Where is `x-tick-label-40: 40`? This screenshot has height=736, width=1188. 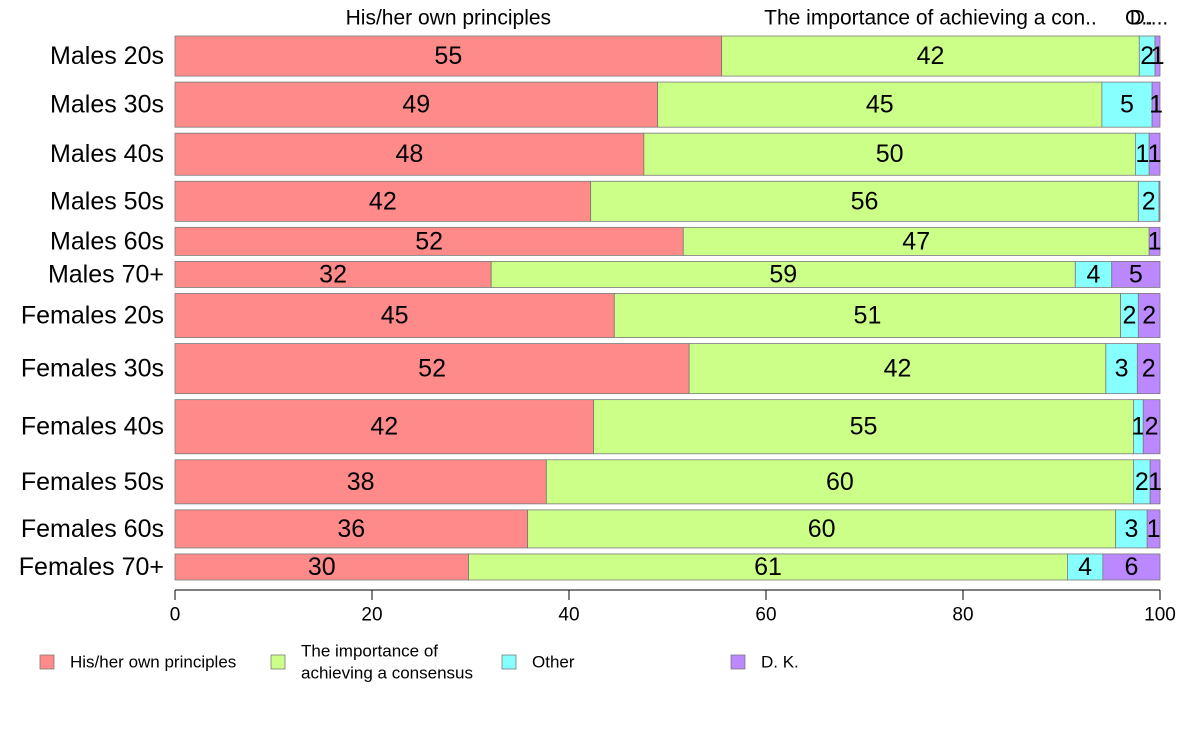 x-tick-label-40: 40 is located at coordinates (568, 615).